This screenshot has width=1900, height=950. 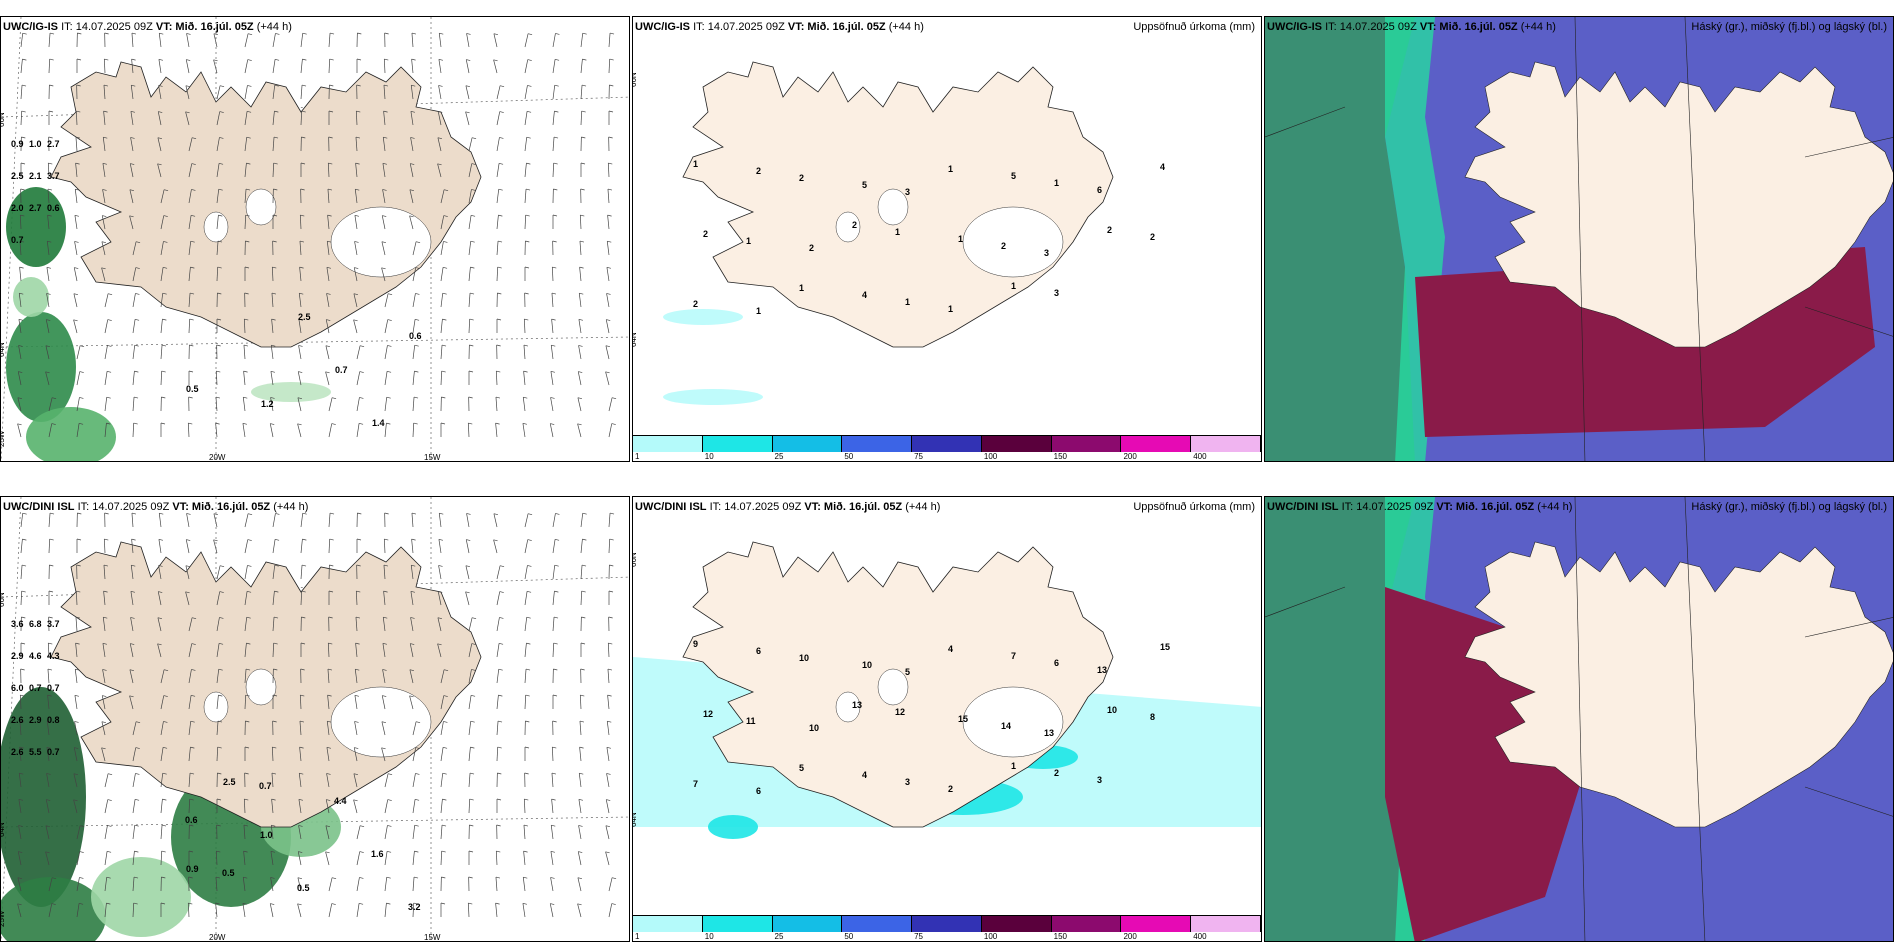 What do you see at coordinates (919, 456) in the screenshot?
I see `colorbar-label: 75` at bounding box center [919, 456].